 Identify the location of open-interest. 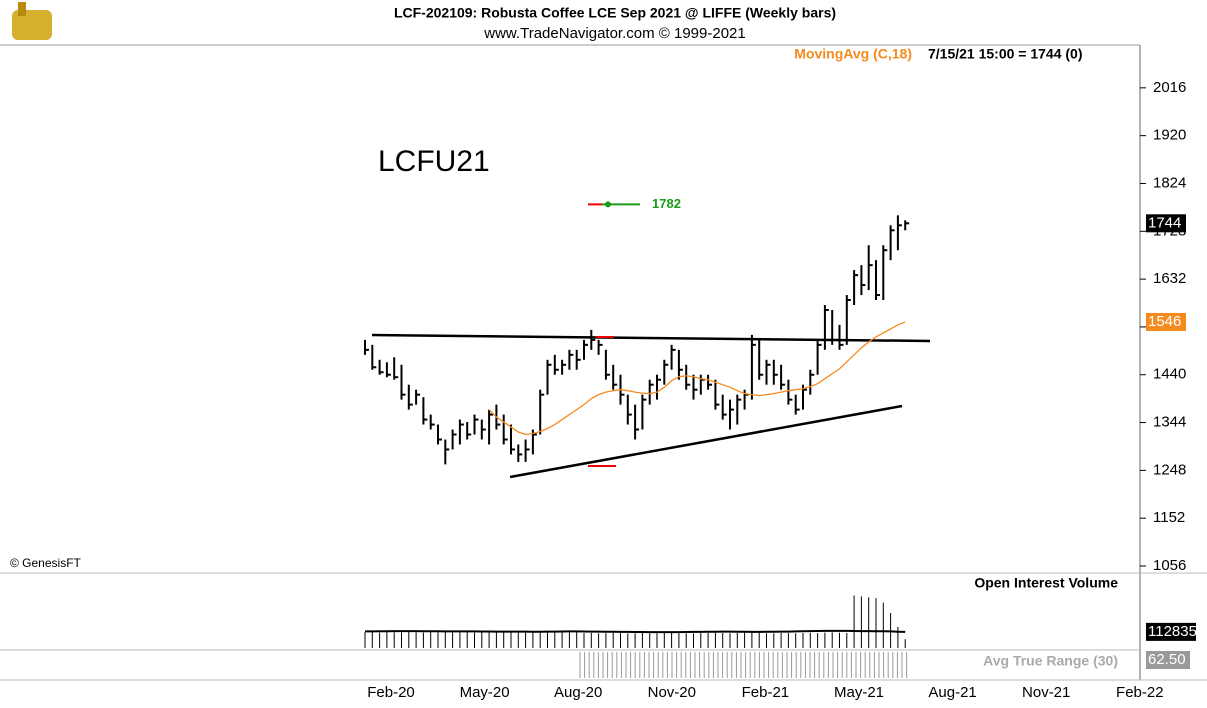
(635, 631).